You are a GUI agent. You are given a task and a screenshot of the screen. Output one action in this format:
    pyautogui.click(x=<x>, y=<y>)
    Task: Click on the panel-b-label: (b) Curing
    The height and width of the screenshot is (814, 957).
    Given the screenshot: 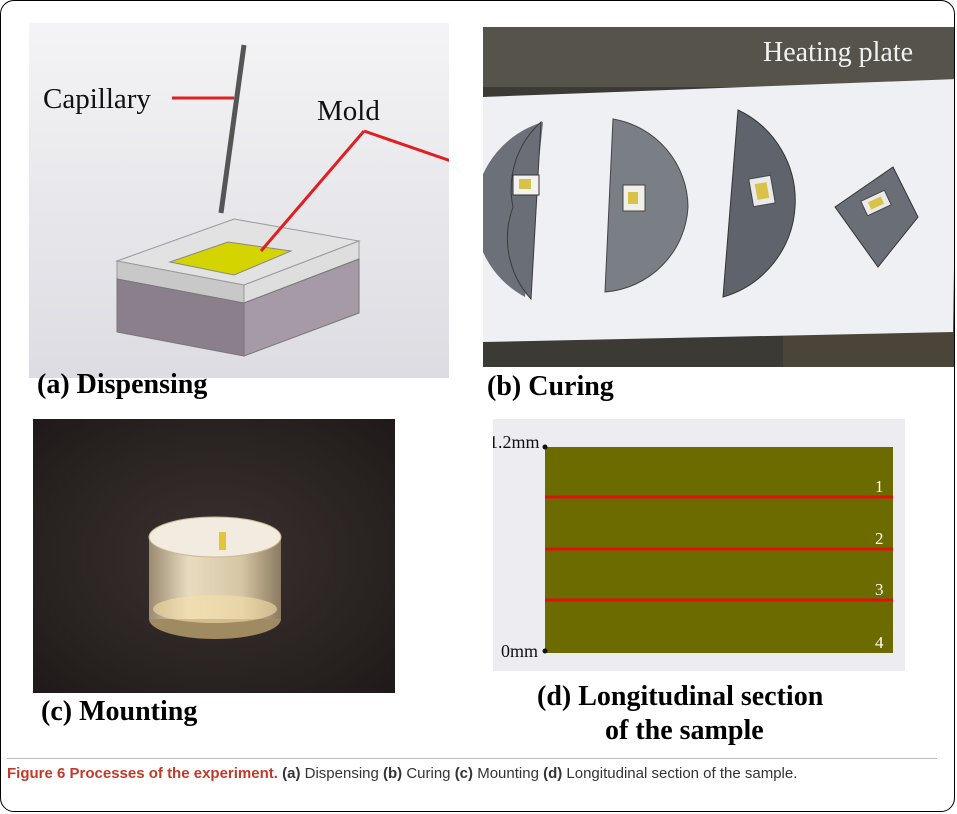 What is the action you would take?
    pyautogui.click(x=550, y=386)
    